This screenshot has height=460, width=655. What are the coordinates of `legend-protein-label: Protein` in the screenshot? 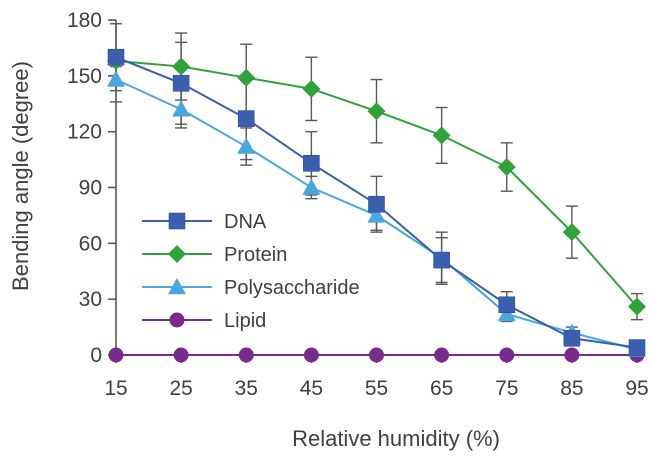 It's located at (255, 255).